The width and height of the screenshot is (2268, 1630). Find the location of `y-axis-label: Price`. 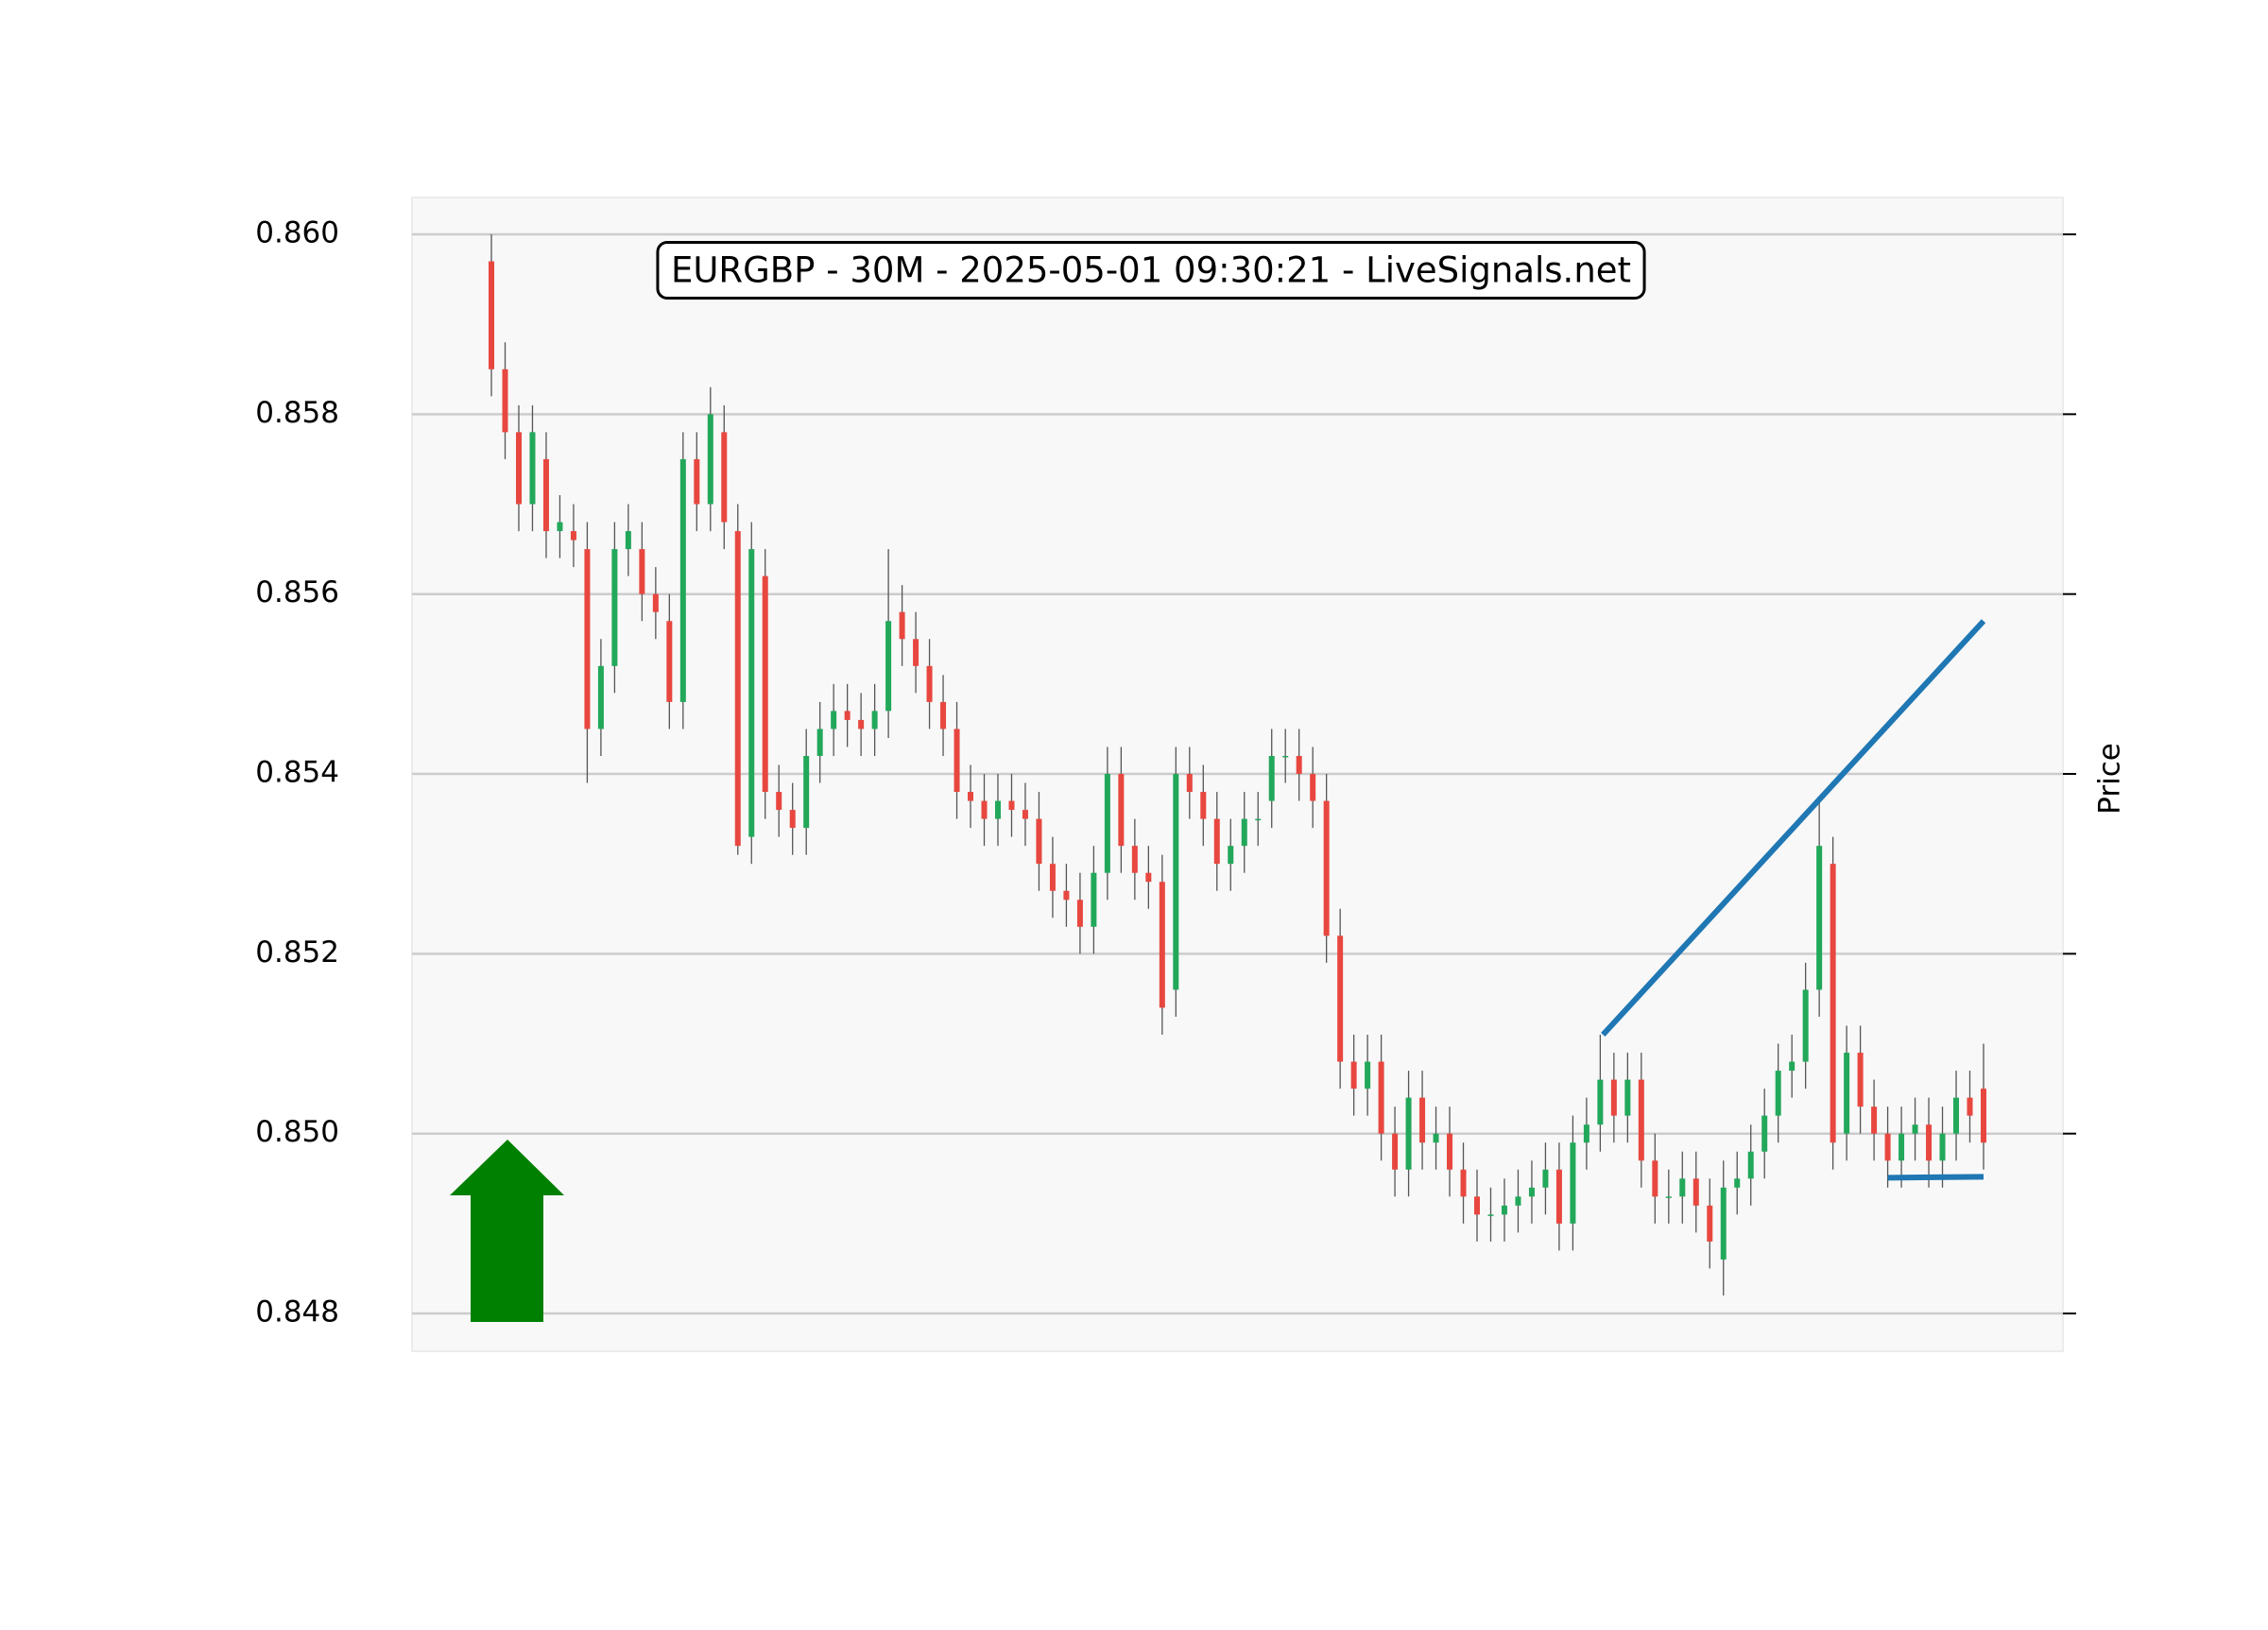

y-axis-label: Price is located at coordinates (2110, 779).